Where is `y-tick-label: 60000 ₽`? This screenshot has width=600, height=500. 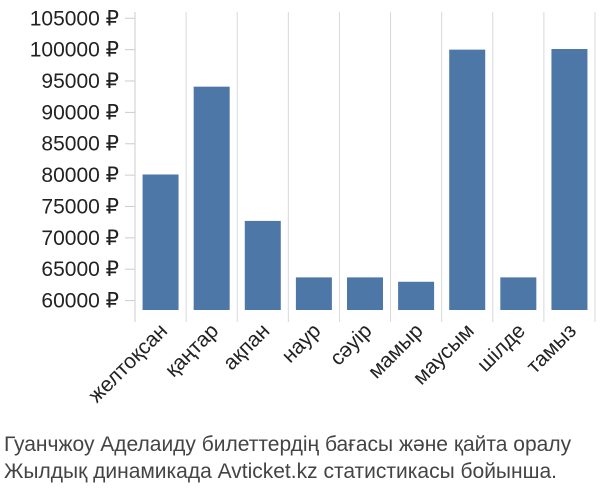 y-tick-label: 60000 ₽ is located at coordinates (80, 301).